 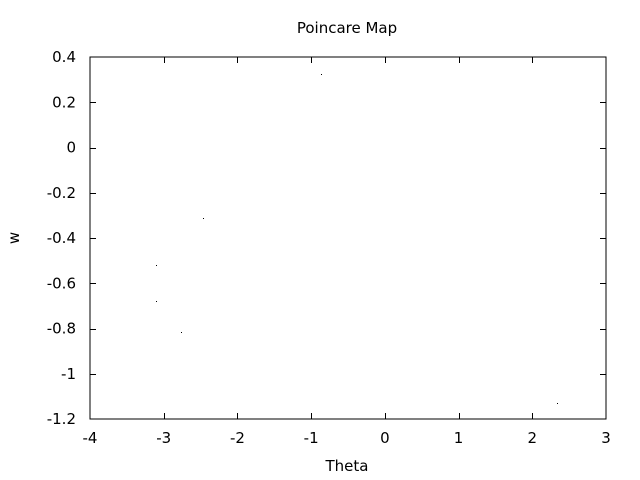 What do you see at coordinates (606, 438) in the screenshot?
I see `x-tick-label: 3` at bounding box center [606, 438].